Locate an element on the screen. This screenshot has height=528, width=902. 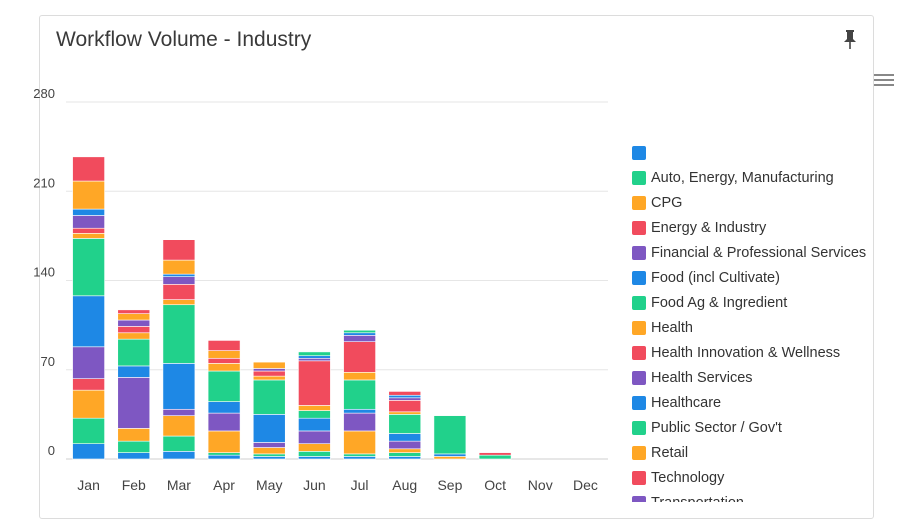
legend-label: Health Services is located at coordinates (702, 377).